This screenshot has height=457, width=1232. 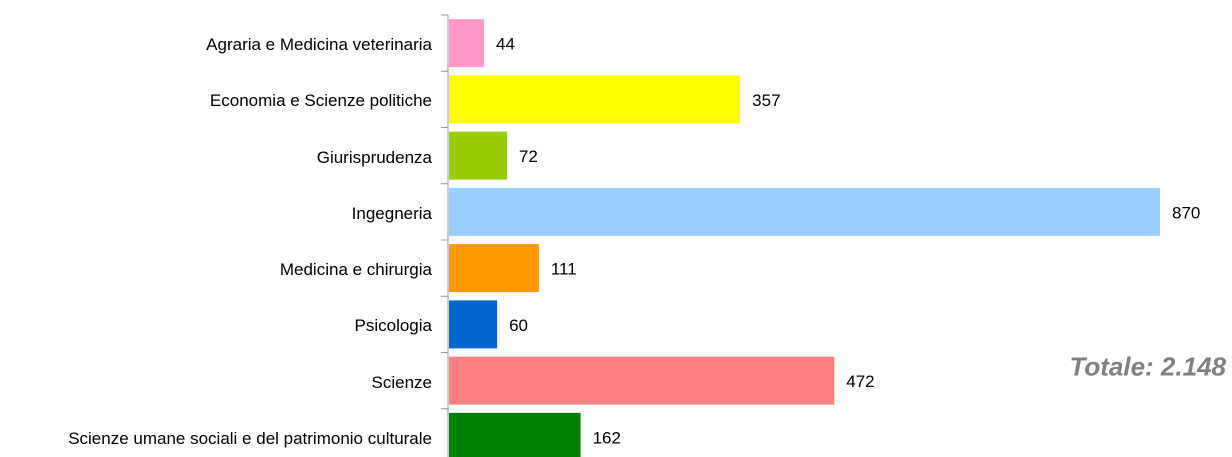 I want to click on category-label-box: Medicina e chirurgia, so click(x=216, y=270).